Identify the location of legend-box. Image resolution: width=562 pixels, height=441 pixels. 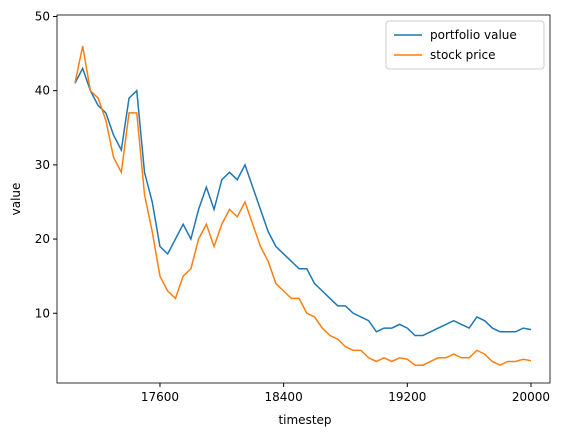
(465, 45).